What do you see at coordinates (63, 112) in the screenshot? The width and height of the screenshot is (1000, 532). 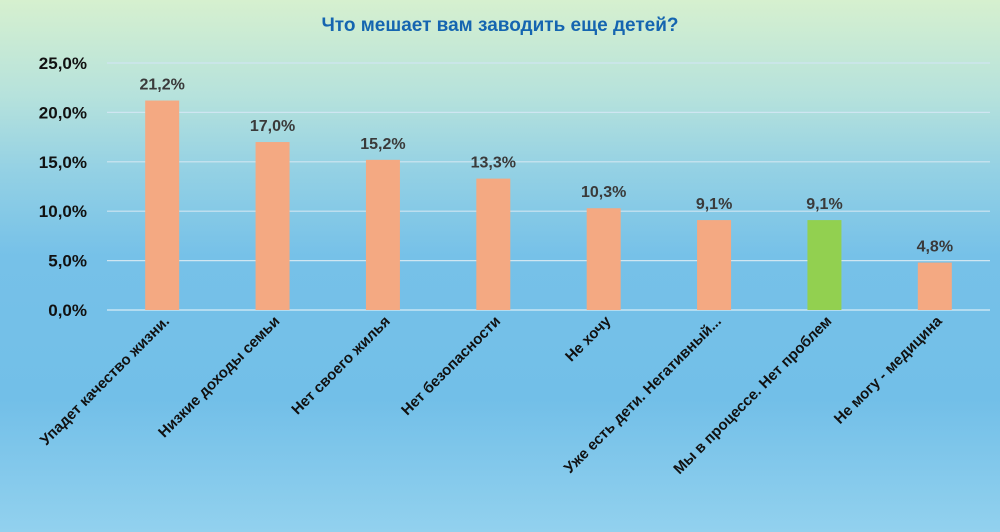 I see `y-tick-label: 20,0%` at bounding box center [63, 112].